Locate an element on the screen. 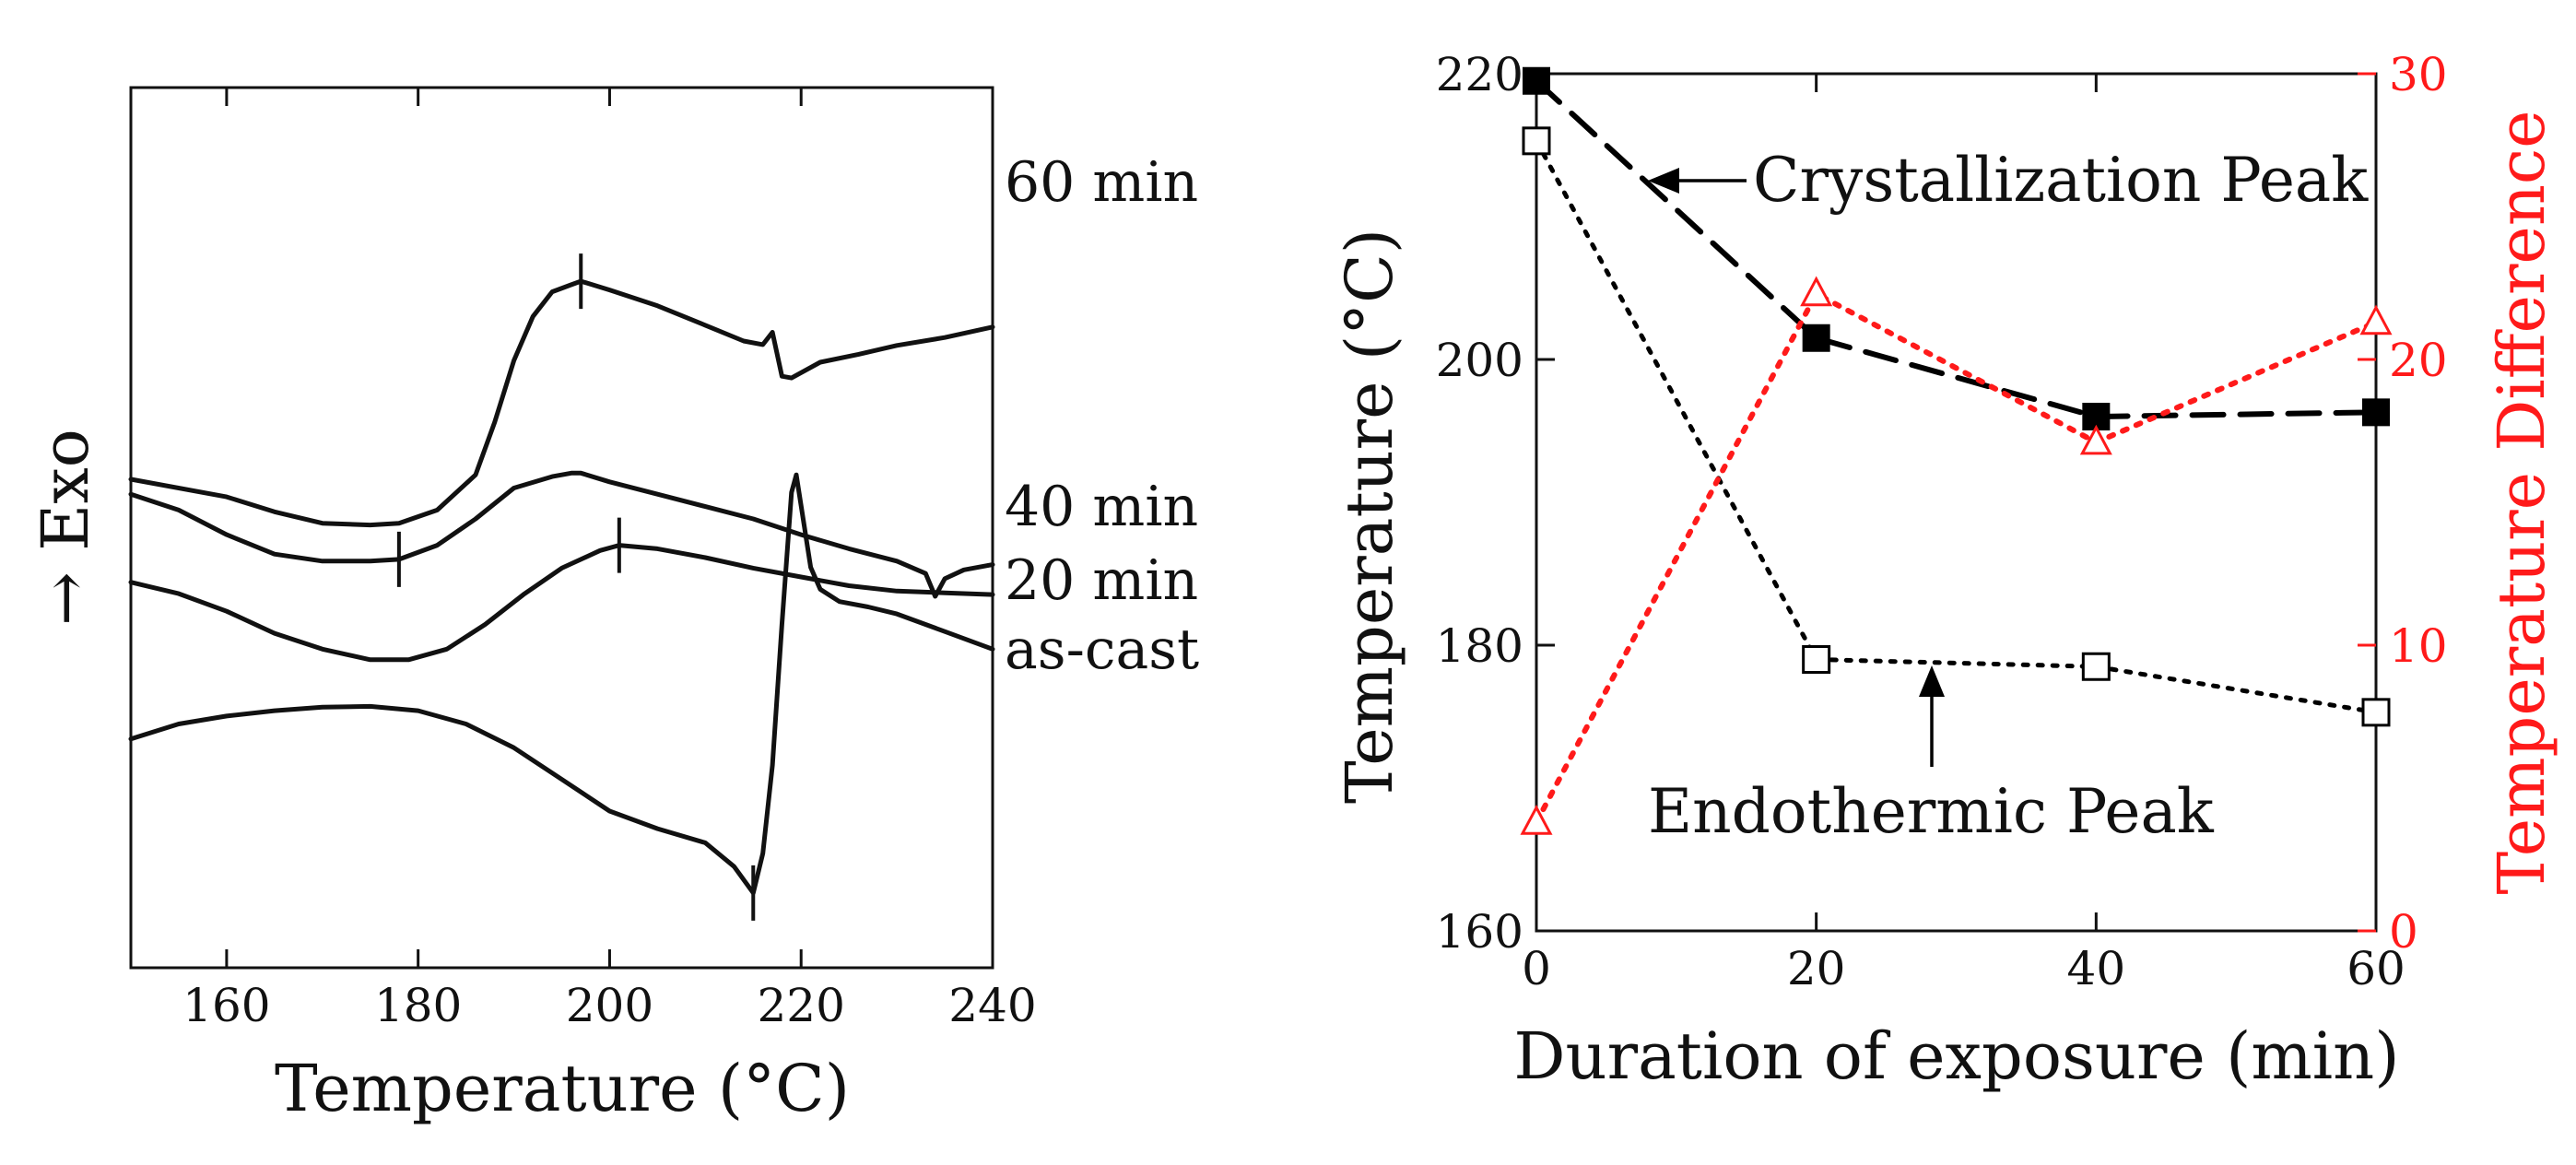 The height and width of the screenshot is (1165, 2576). peak-y2-tick-label: 20 is located at coordinates (2418, 360).